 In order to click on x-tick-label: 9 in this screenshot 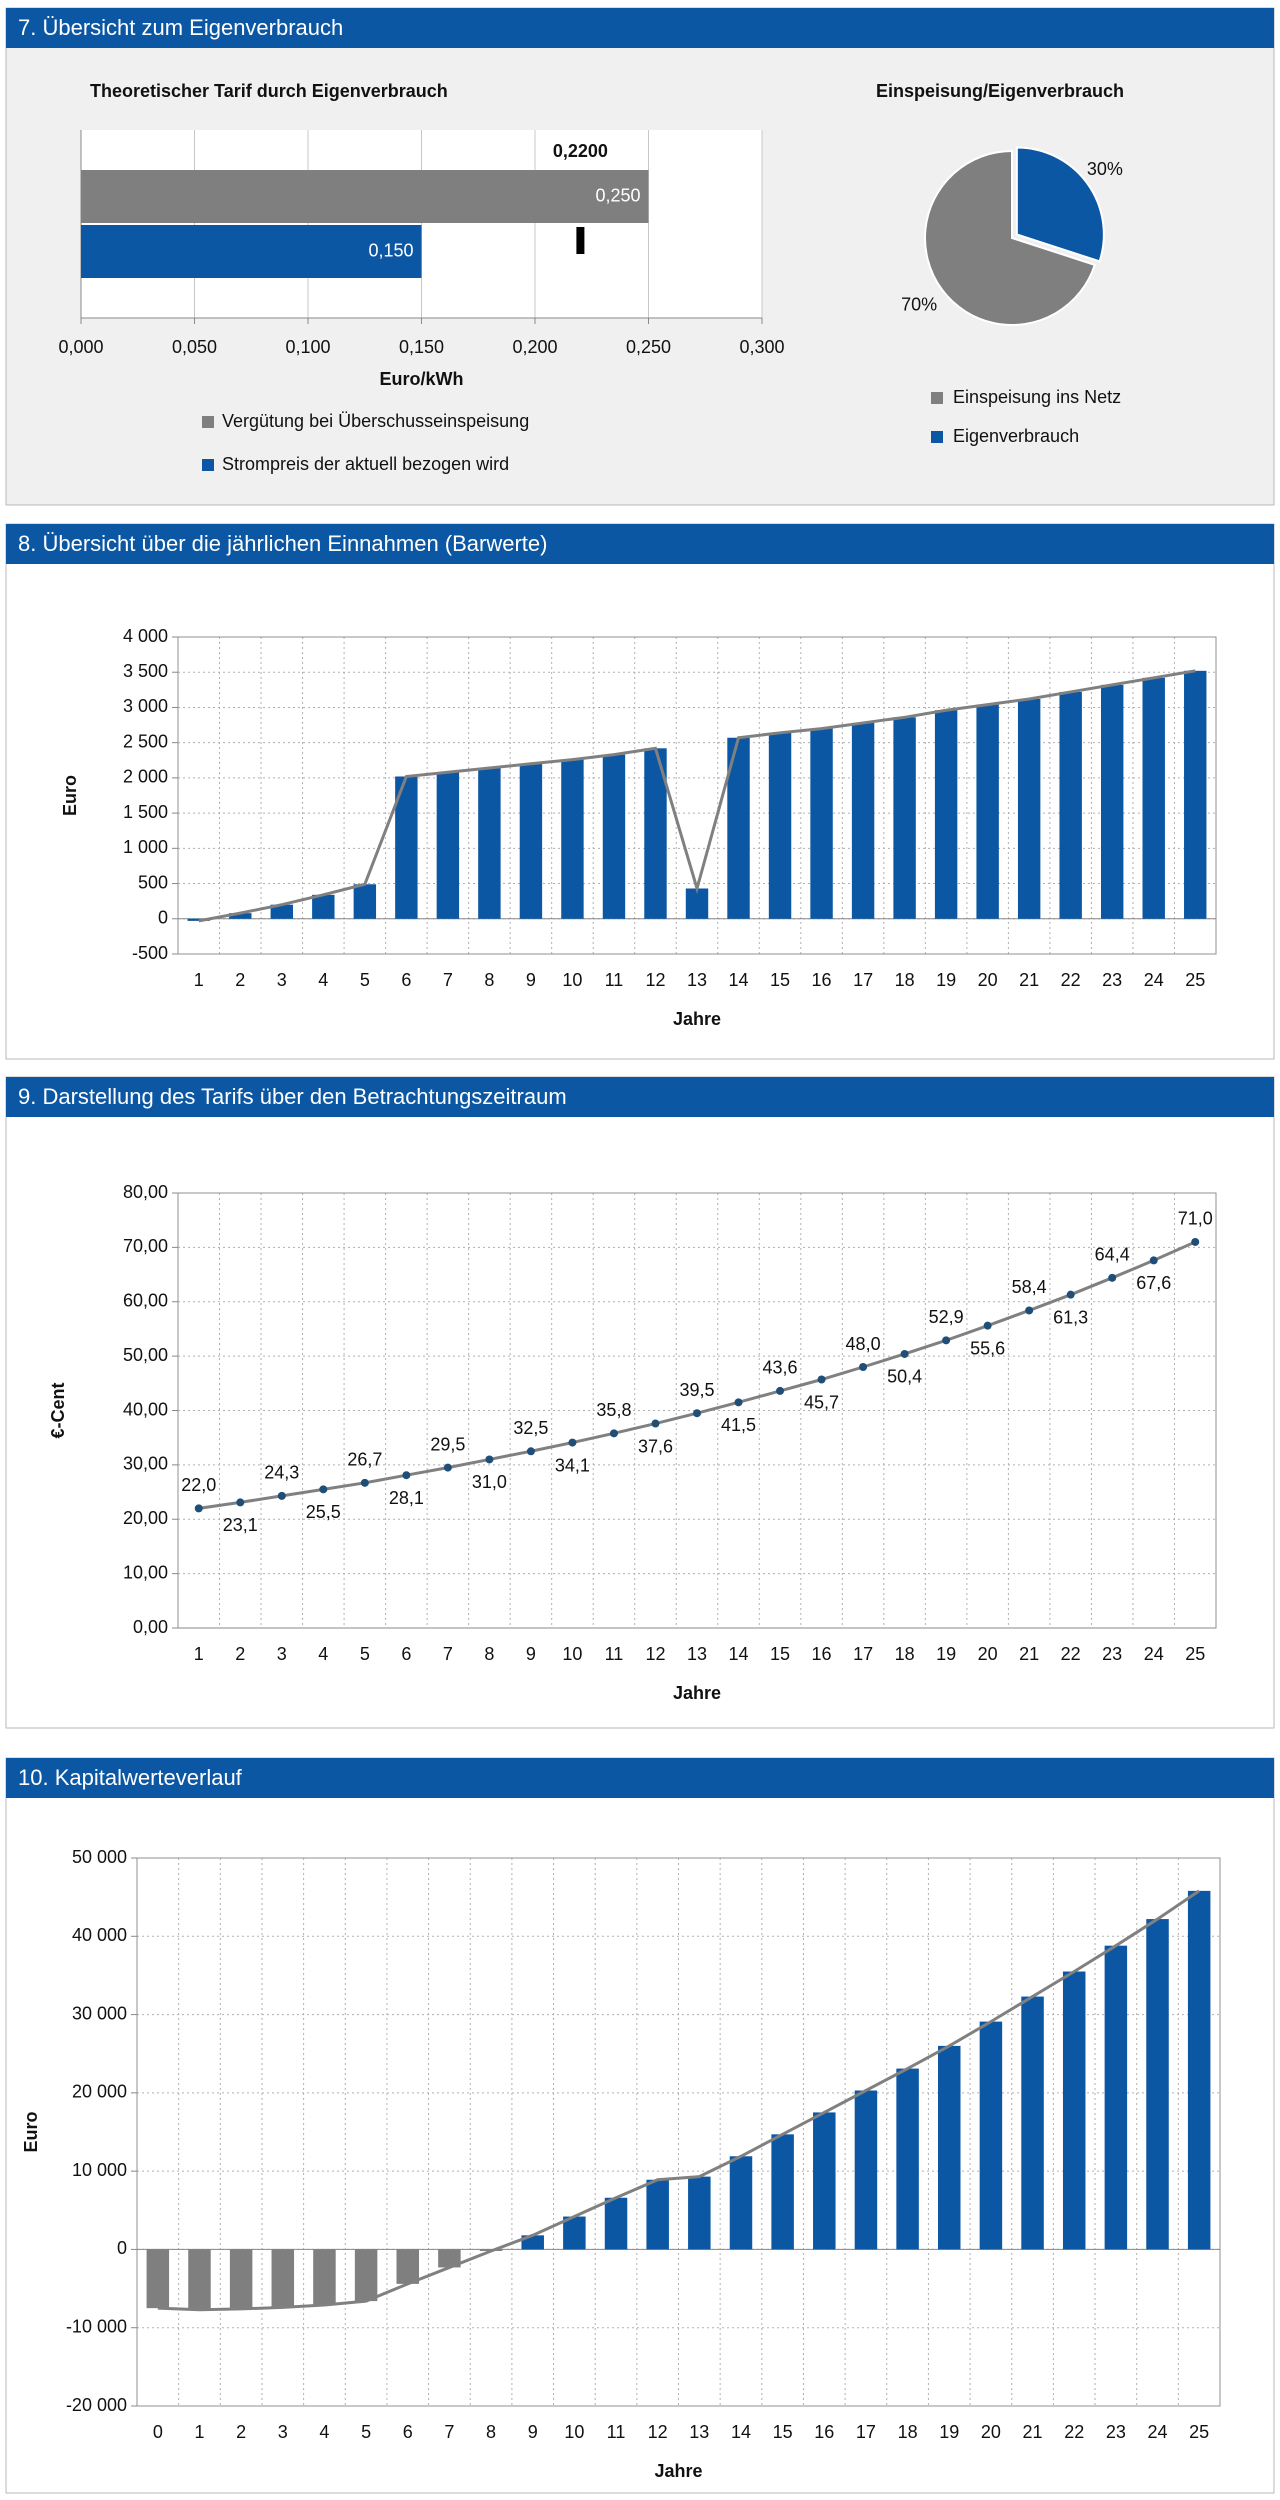, I will do `click(531, 1654)`.